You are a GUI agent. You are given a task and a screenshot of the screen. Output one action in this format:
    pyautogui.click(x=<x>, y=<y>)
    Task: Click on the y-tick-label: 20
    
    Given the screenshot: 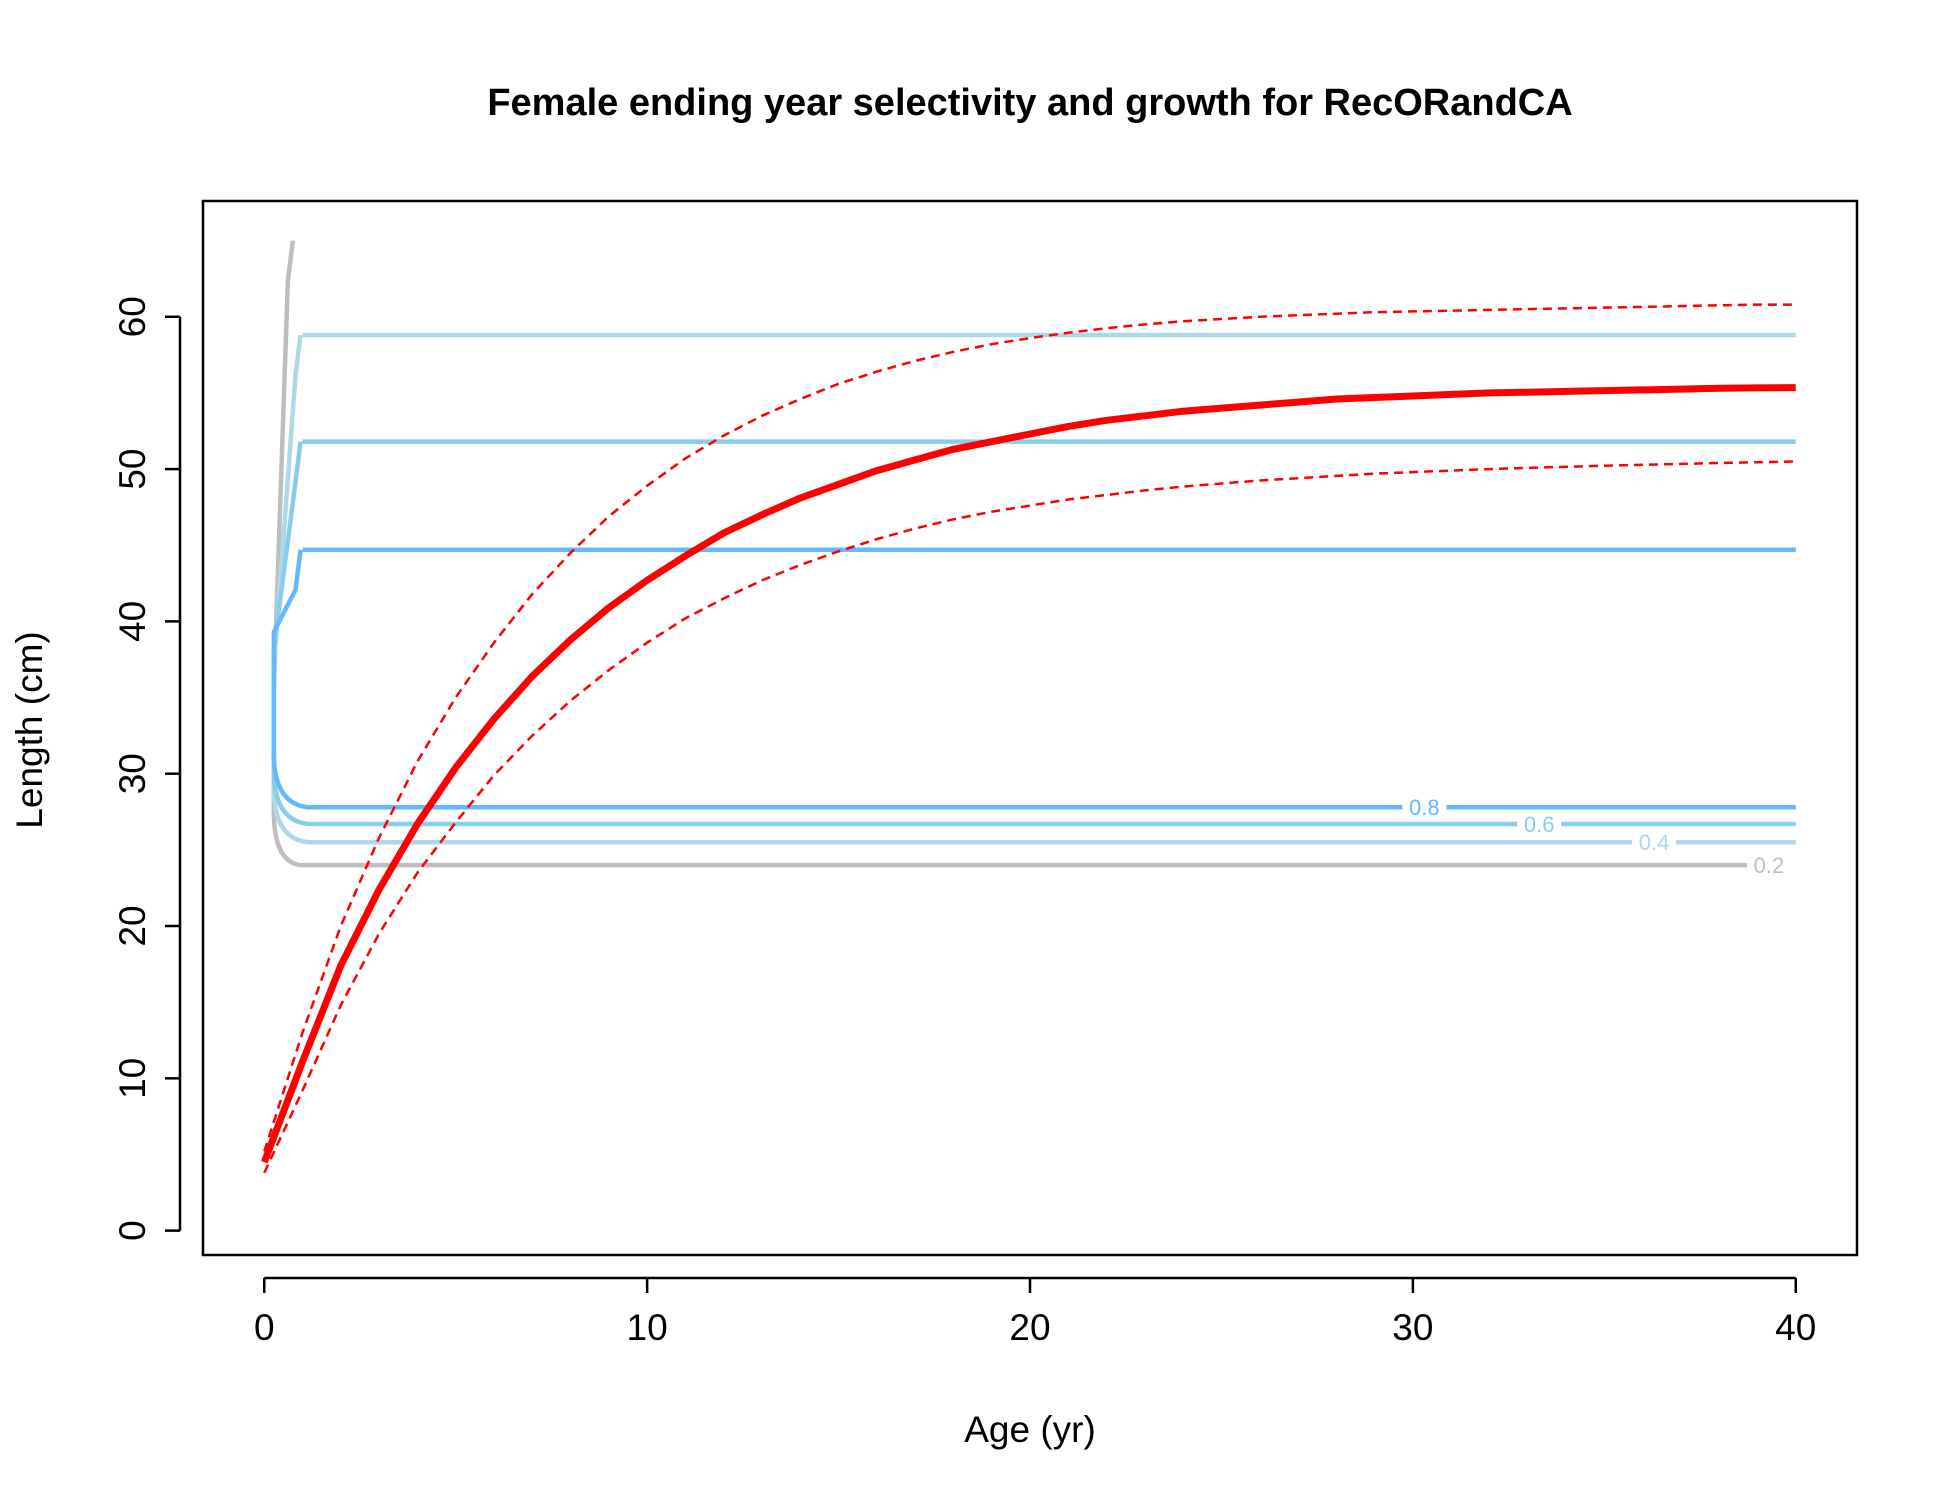 What is the action you would take?
    pyautogui.click(x=132, y=925)
    